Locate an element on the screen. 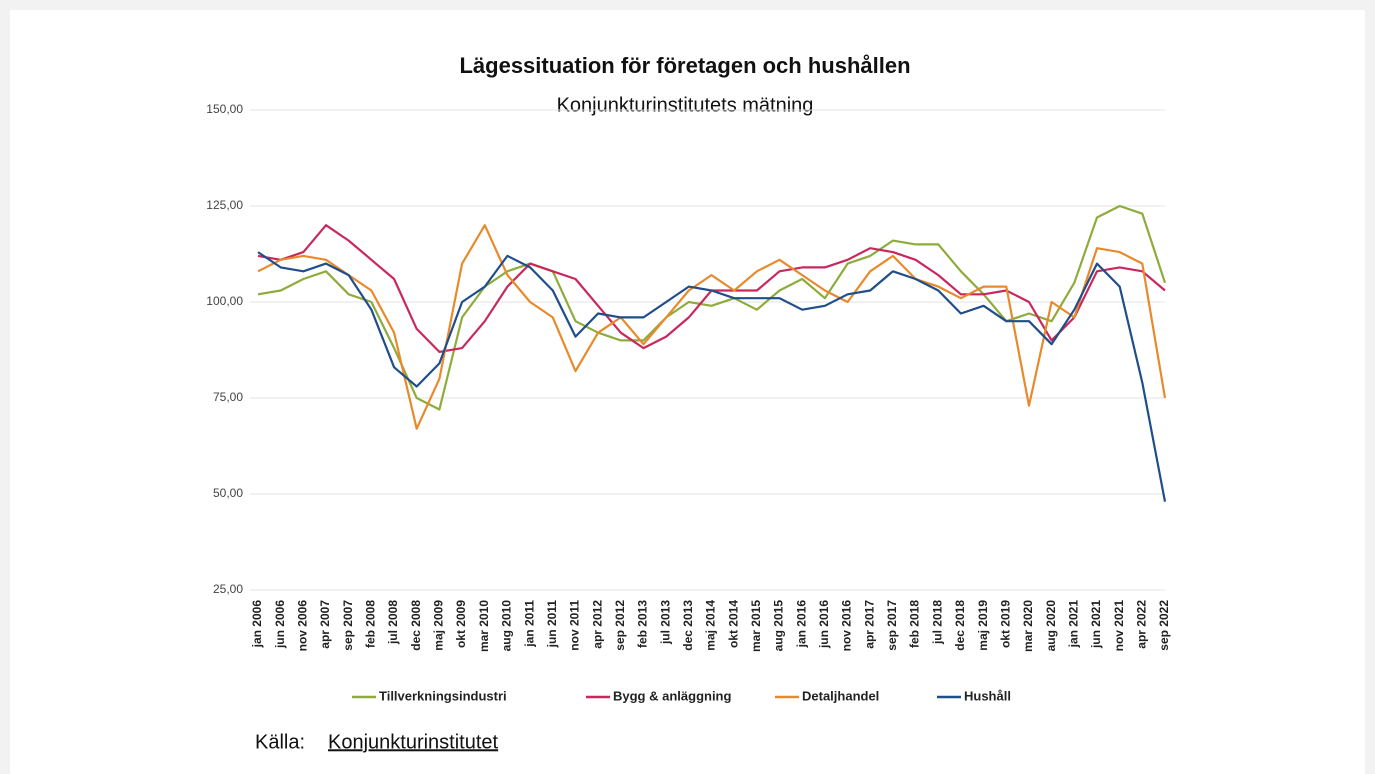 Image resolution: width=1375 pixels, height=774 pixels. x-tick-label: mar 2015 is located at coordinates (756, 626).